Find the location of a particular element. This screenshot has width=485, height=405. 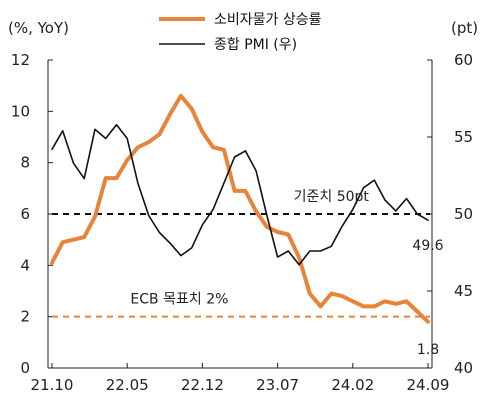

x-tick-label: 21.10 is located at coordinates (52, 385).